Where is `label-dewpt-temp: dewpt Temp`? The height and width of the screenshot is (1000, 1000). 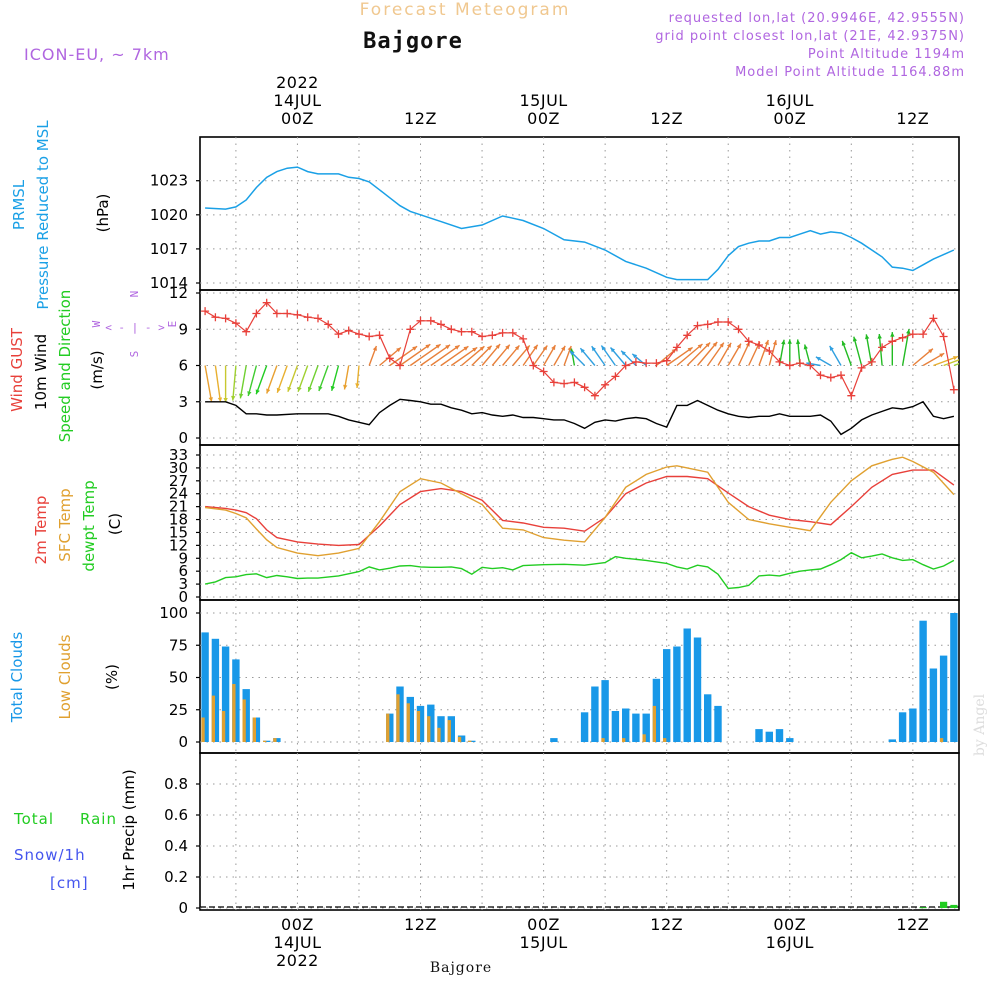 label-dewpt-temp: dewpt Temp is located at coordinates (89, 525).